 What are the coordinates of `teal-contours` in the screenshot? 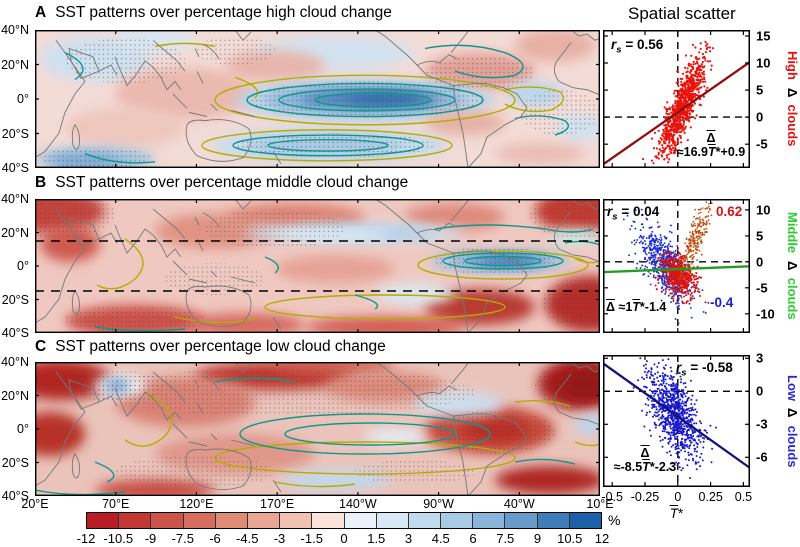 It's located at (316, 104).